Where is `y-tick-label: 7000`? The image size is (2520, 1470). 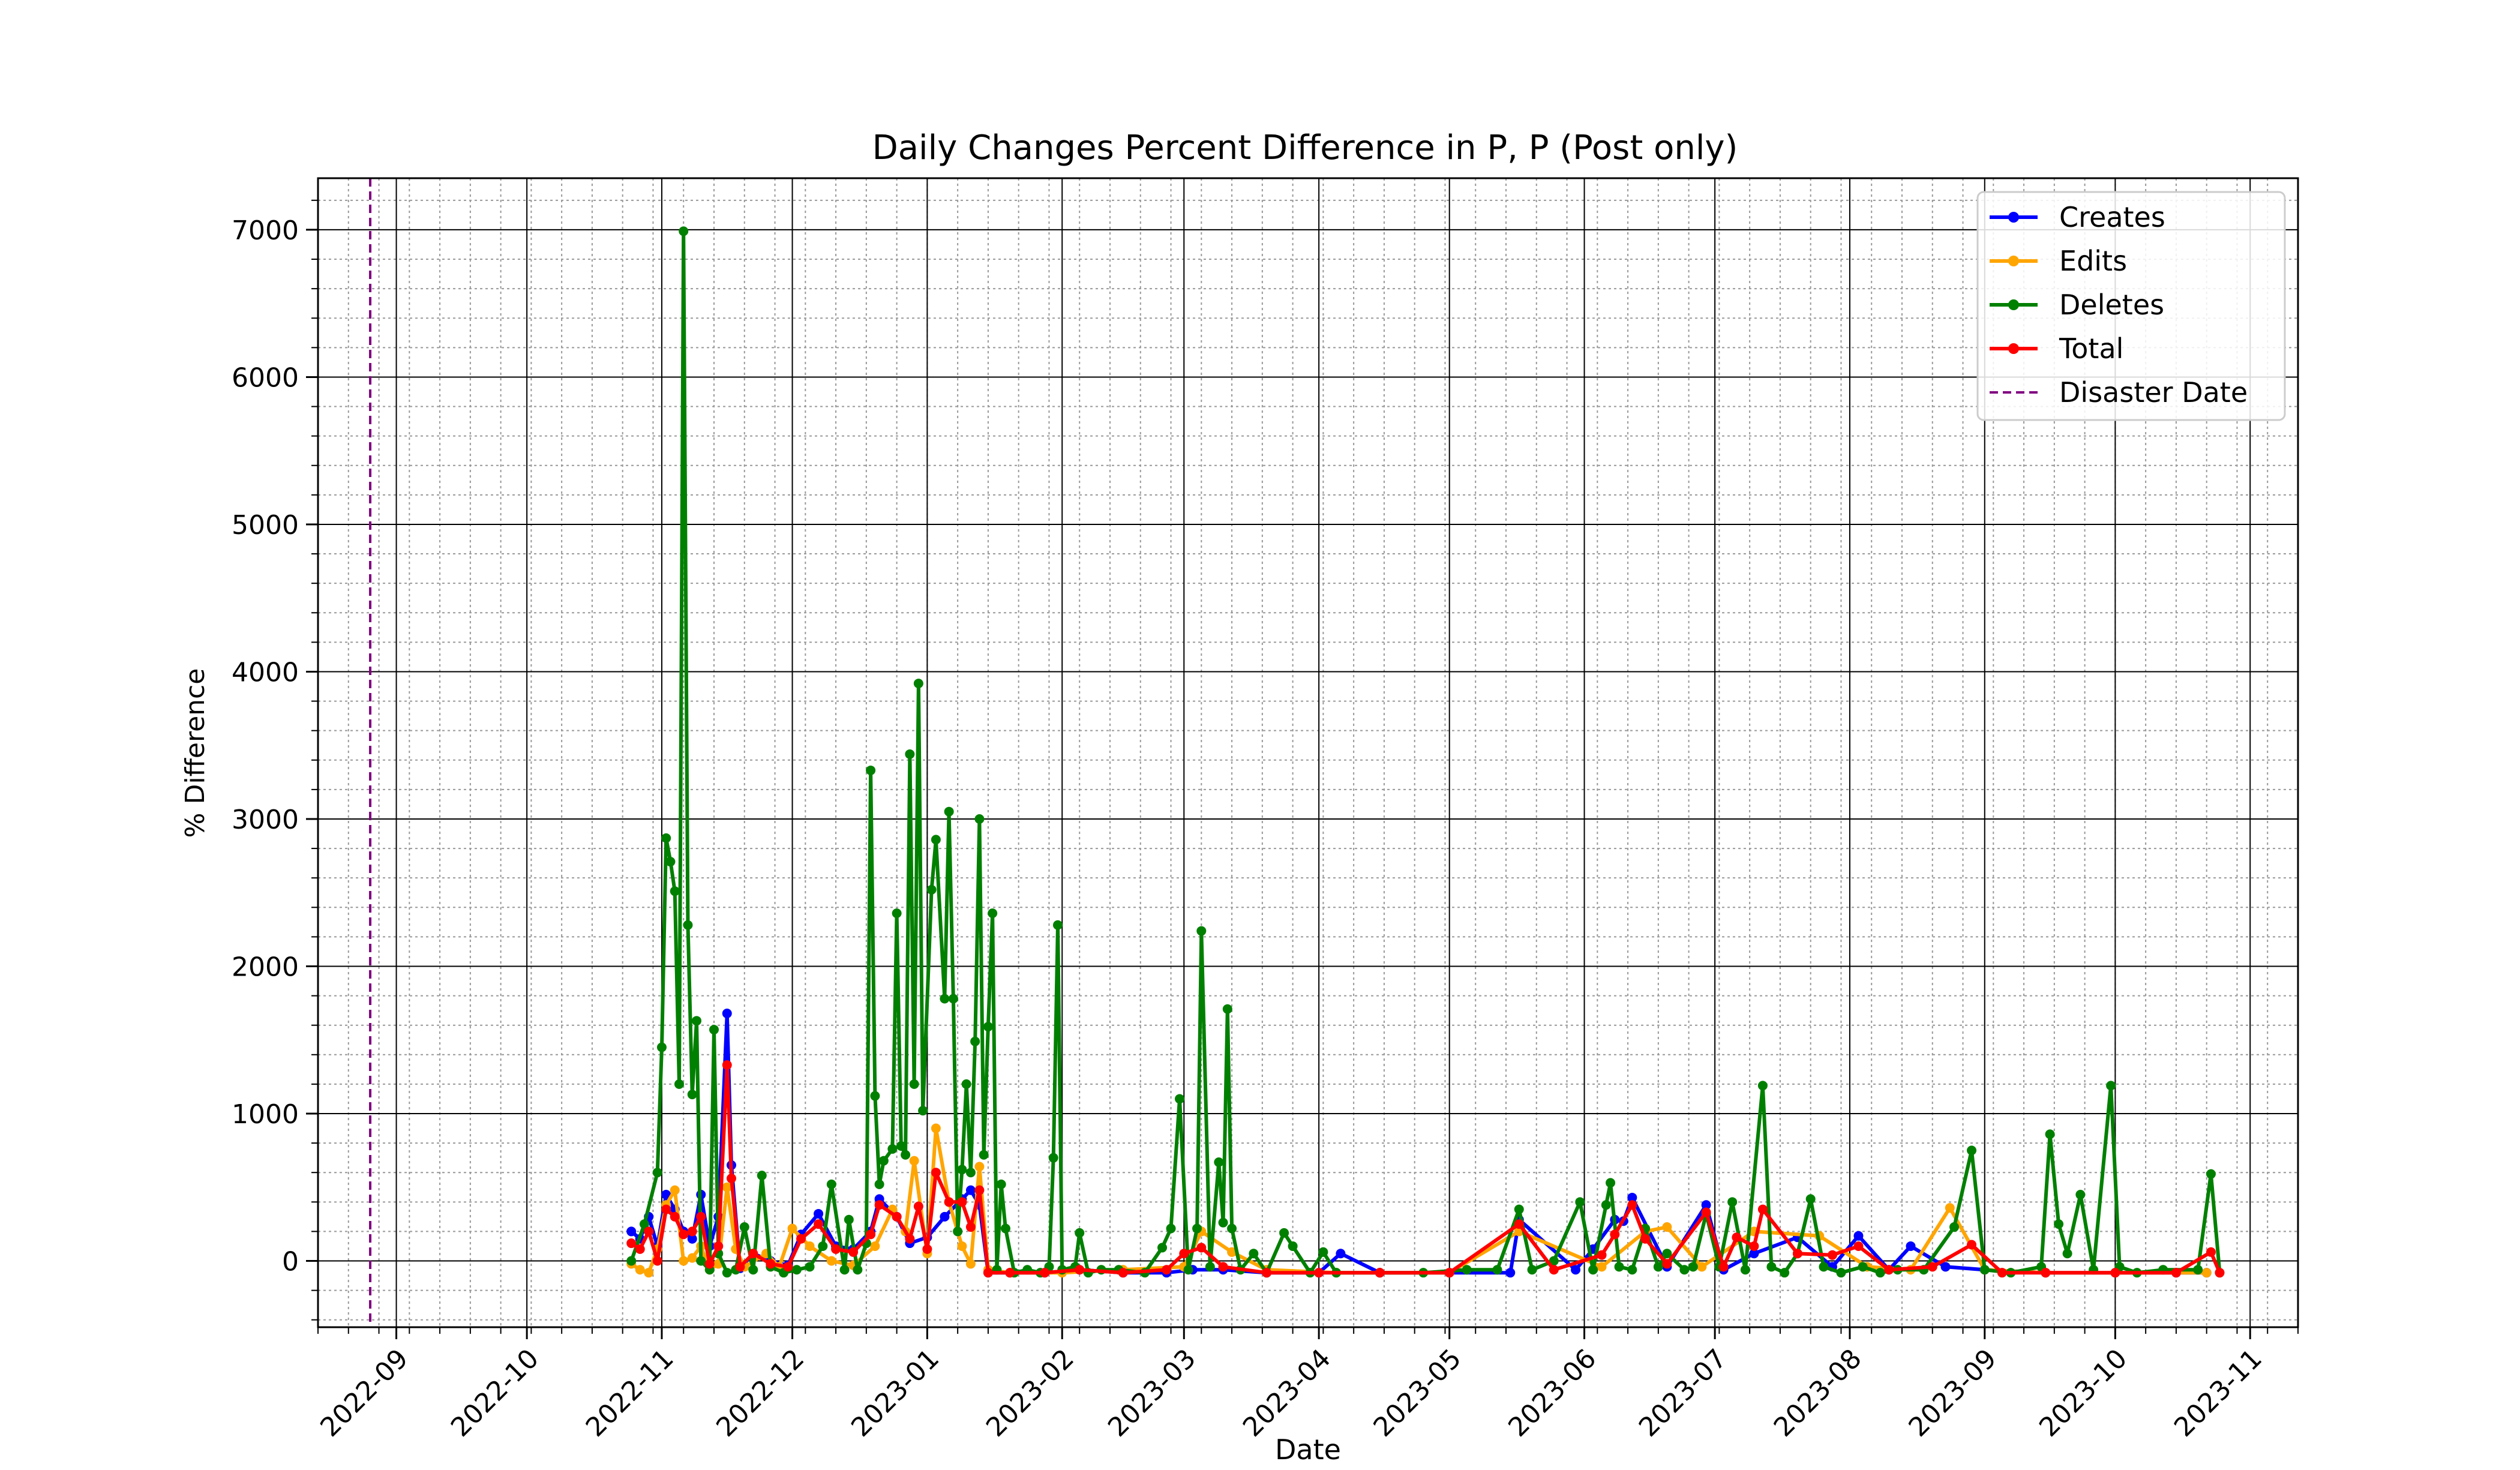 y-tick-label: 7000 is located at coordinates (265, 230).